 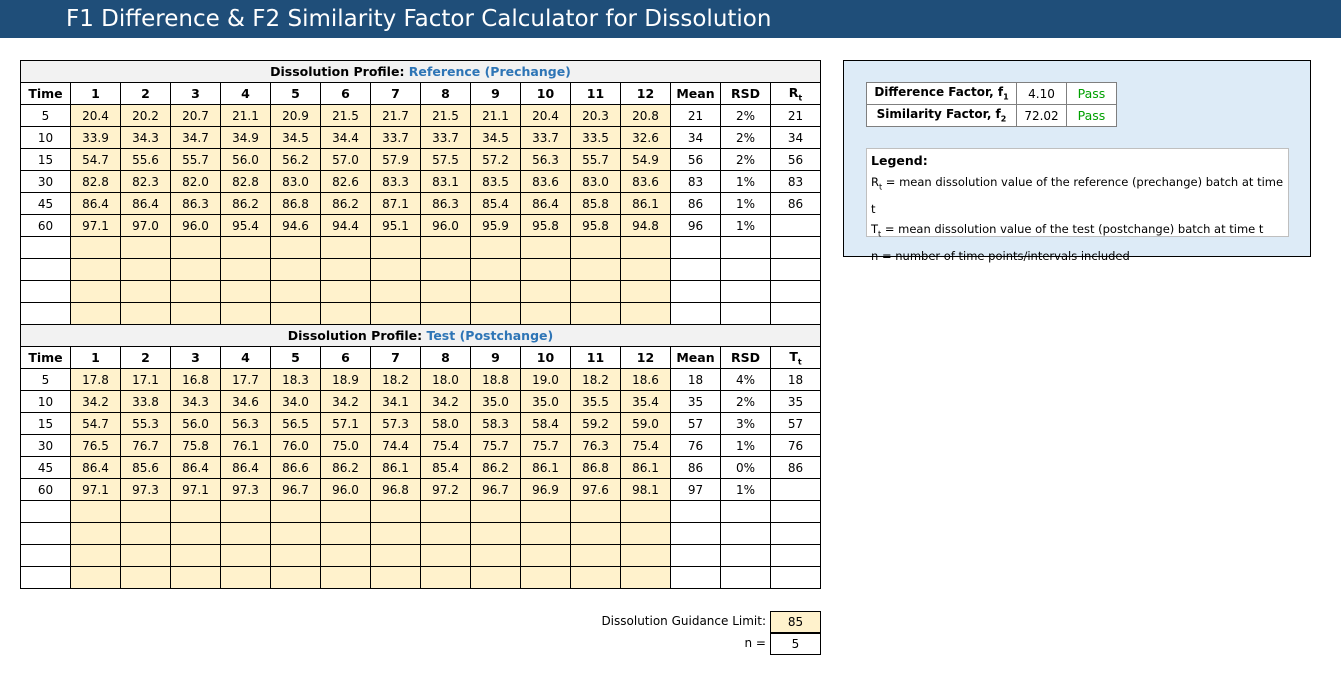 I want to click on dissolution-value-cell: 35.0, so click(x=495, y=401).